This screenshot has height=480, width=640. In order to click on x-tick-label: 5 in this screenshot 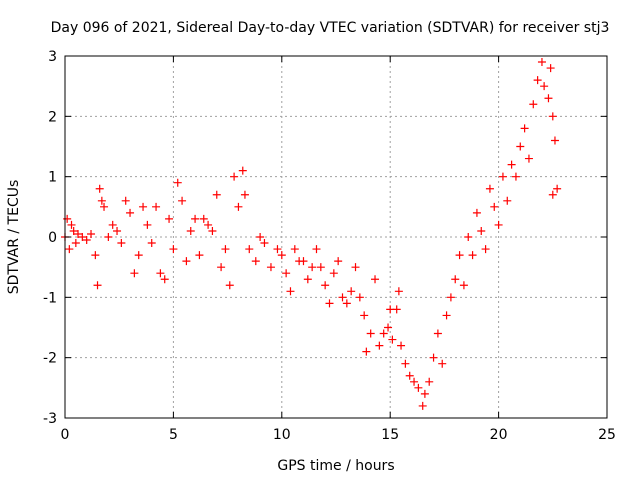, I will do `click(173, 435)`.